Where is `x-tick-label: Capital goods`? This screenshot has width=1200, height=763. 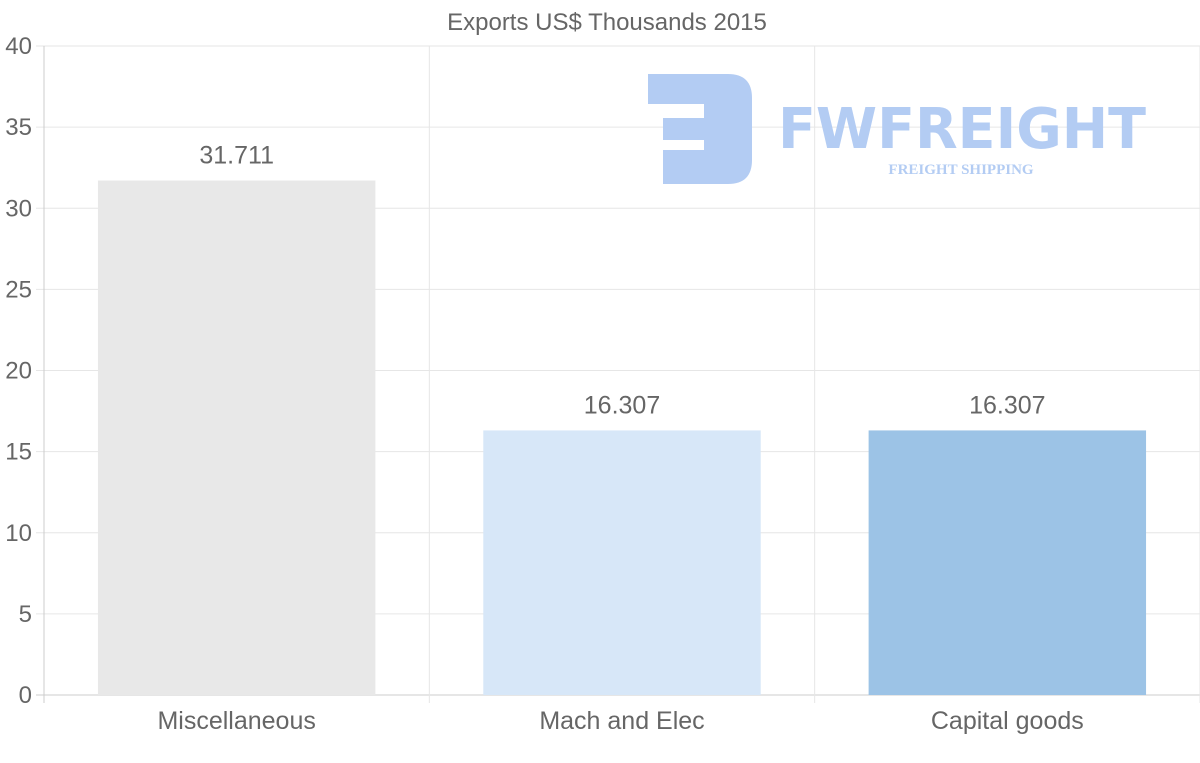
x-tick-label: Capital goods is located at coordinates (1007, 721).